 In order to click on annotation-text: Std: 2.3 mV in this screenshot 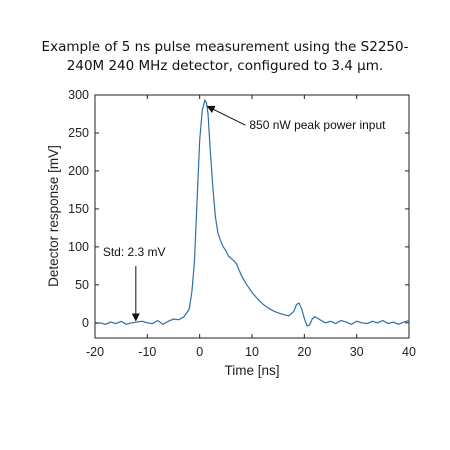, I will do `click(134, 252)`.